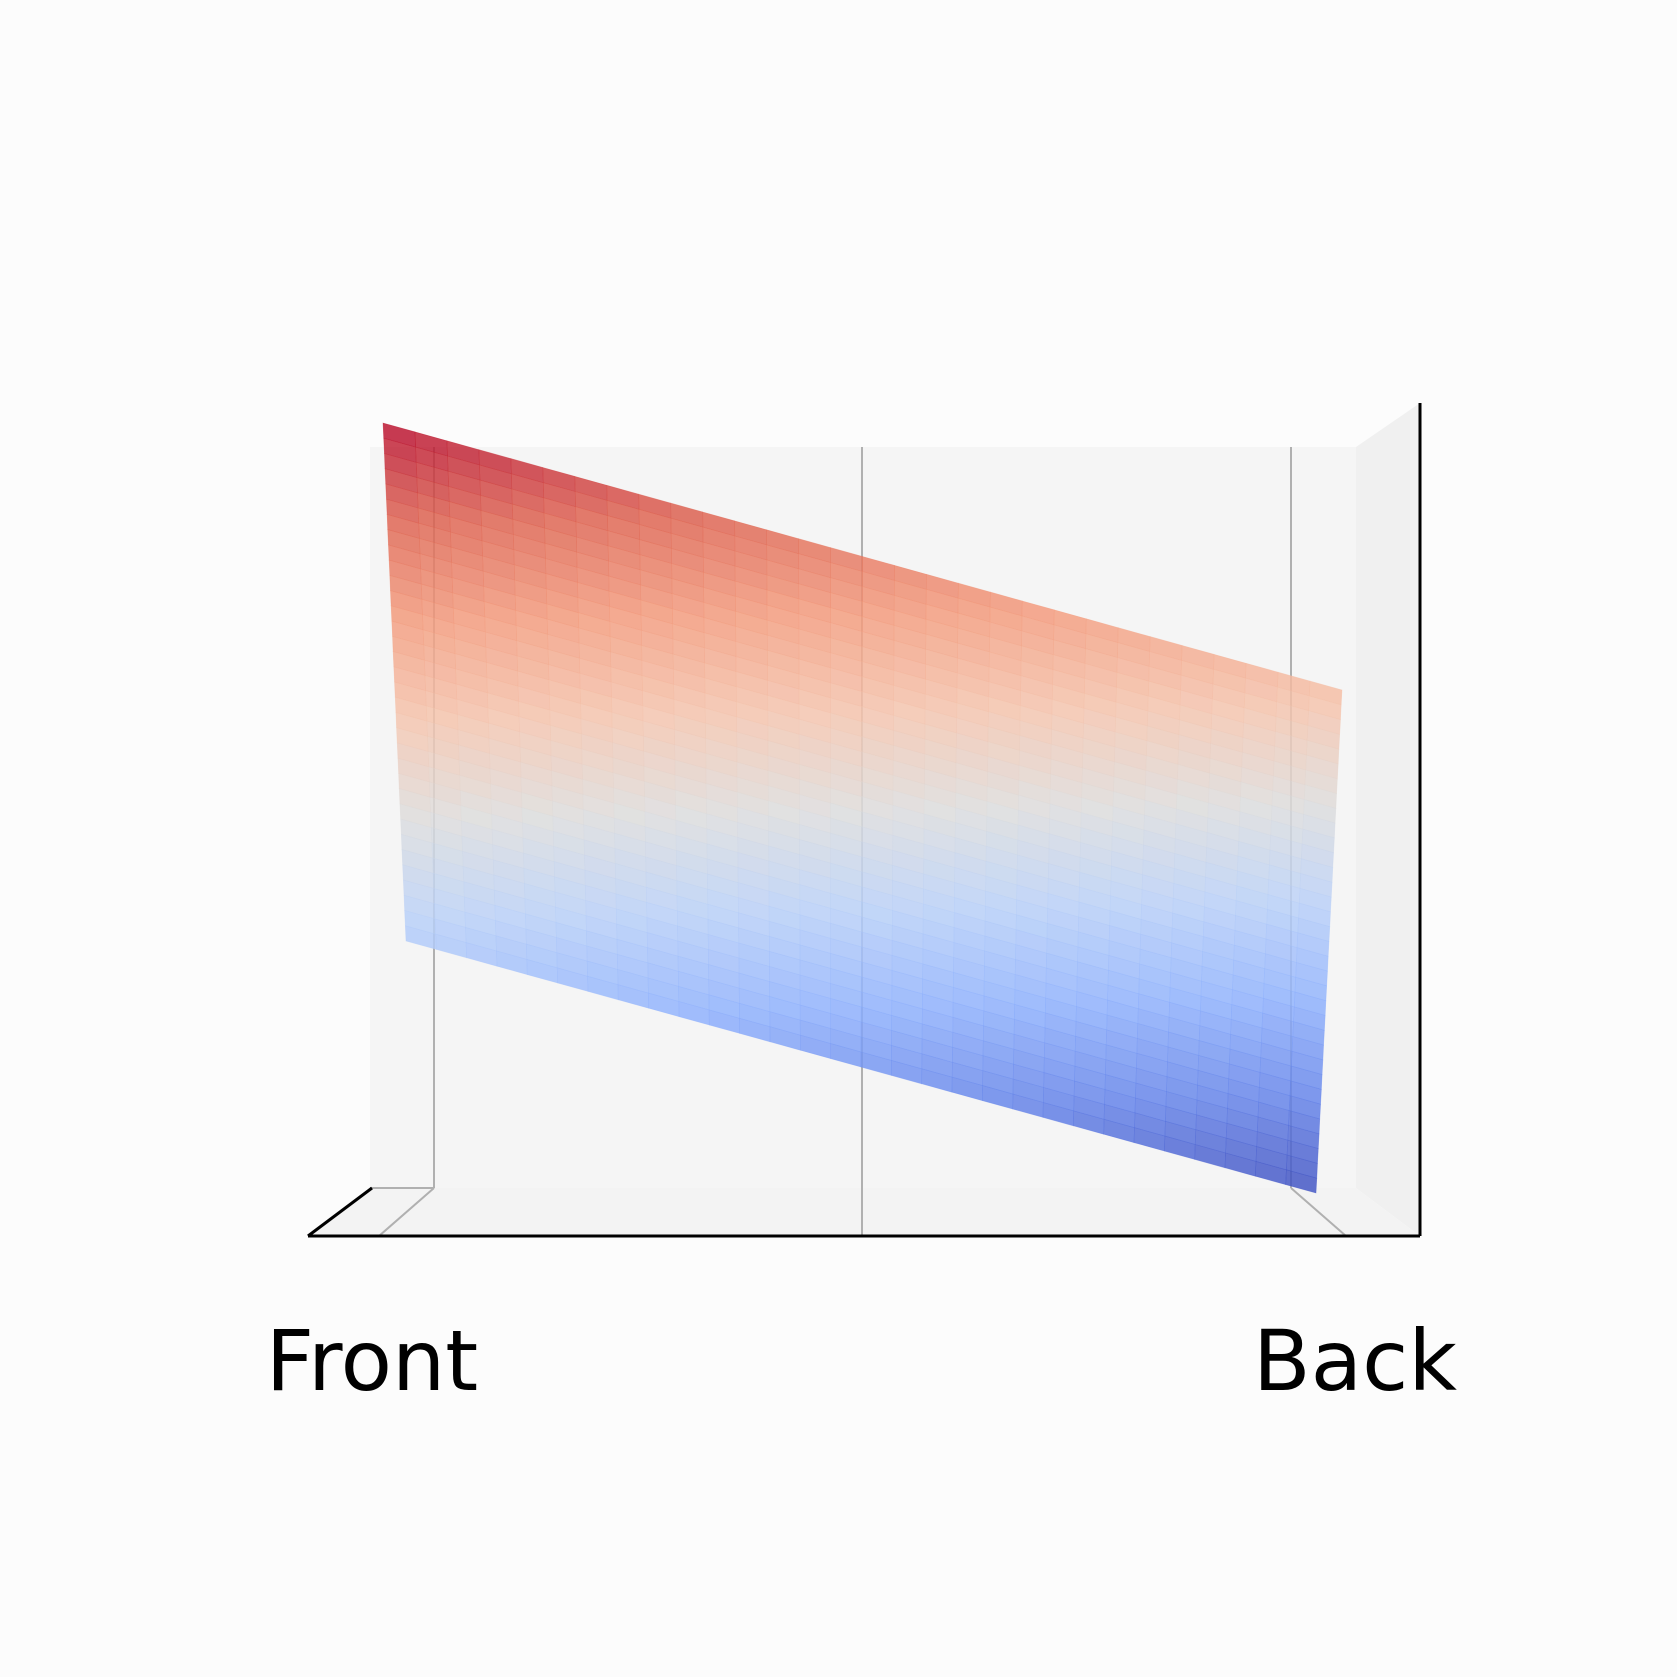  What do you see at coordinates (1388, 819) in the screenshot?
I see `side-pane` at bounding box center [1388, 819].